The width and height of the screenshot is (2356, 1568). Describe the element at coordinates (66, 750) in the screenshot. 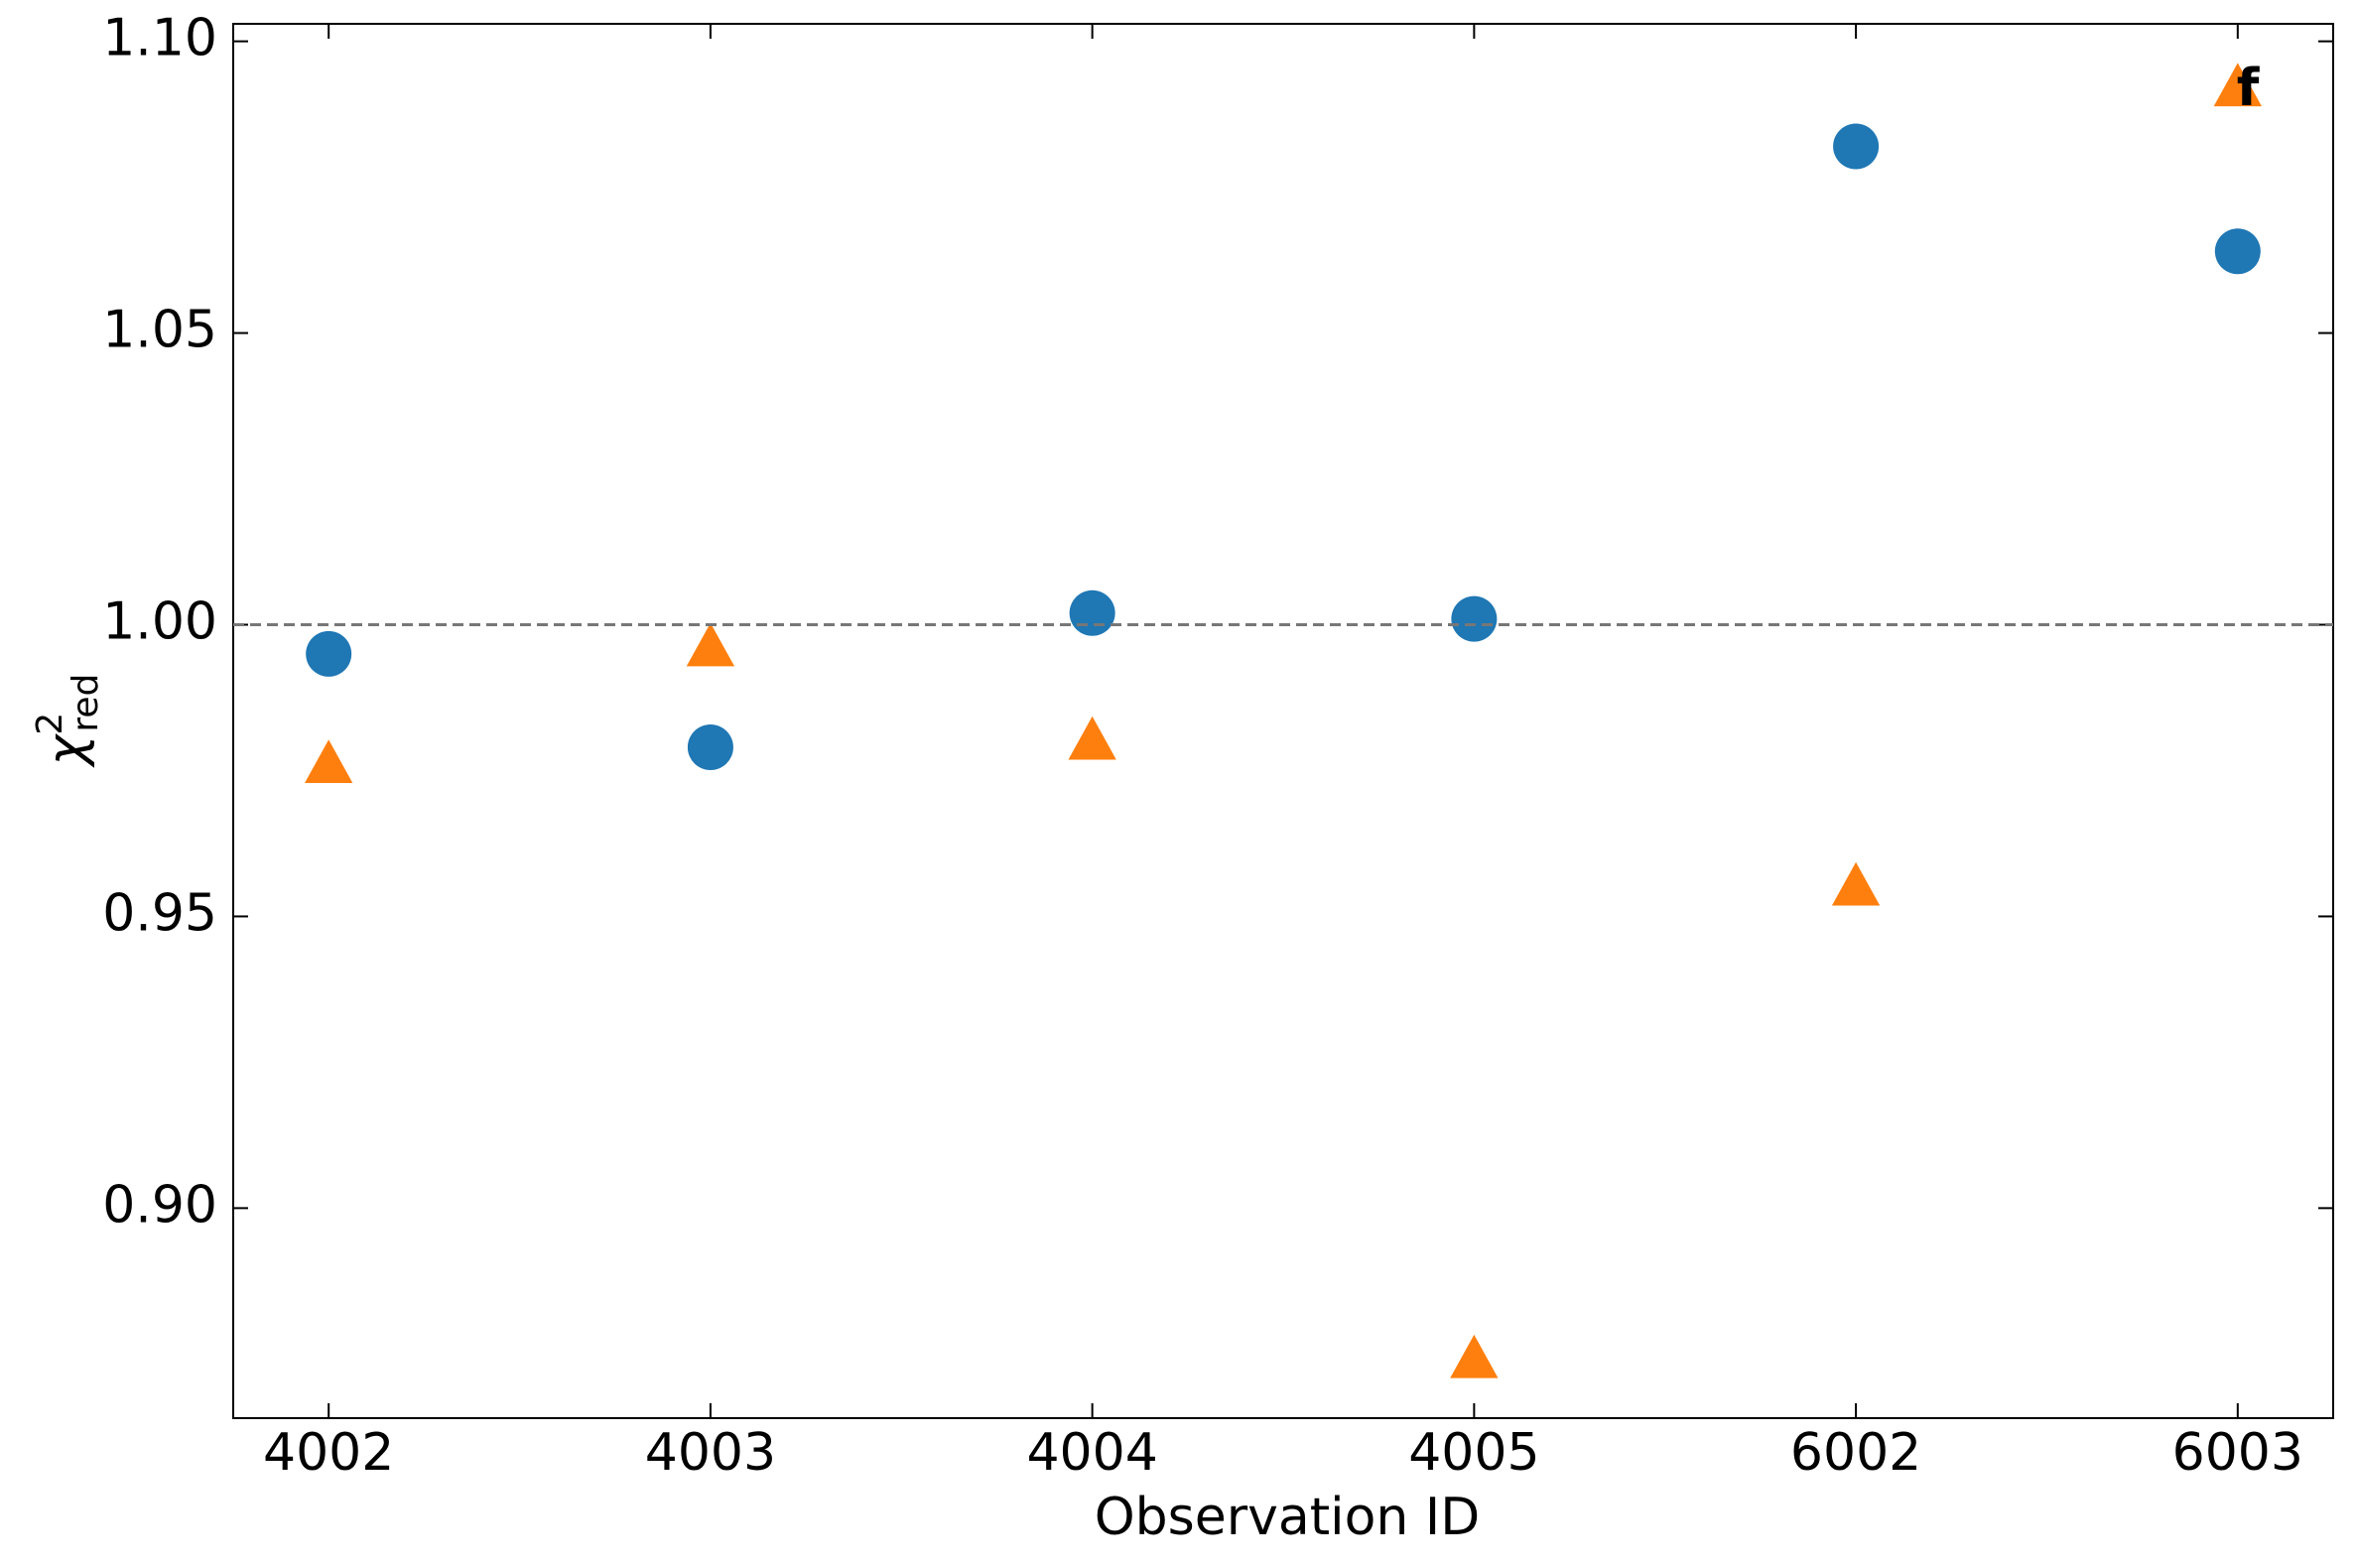

I see `y-label-symbol: χ` at that location.